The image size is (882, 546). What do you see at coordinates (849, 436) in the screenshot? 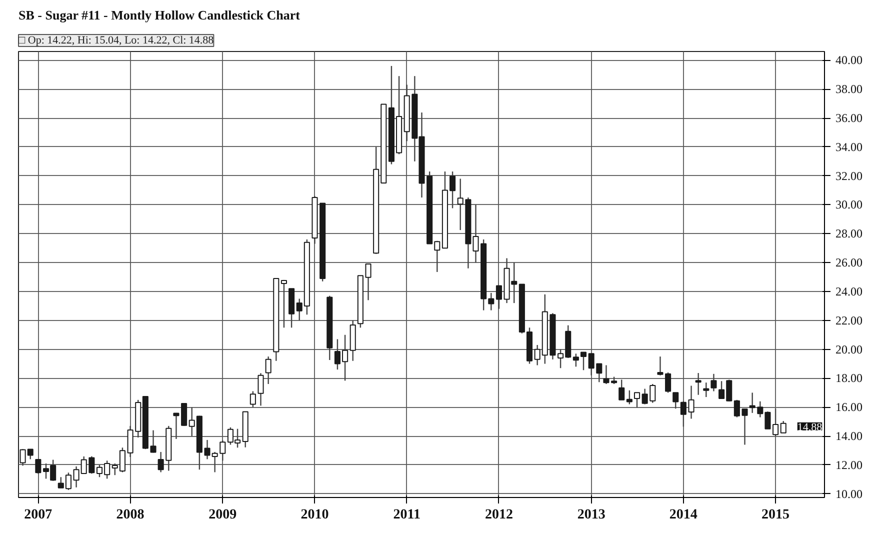
I see `y-tick-label: 14.00` at bounding box center [849, 436].